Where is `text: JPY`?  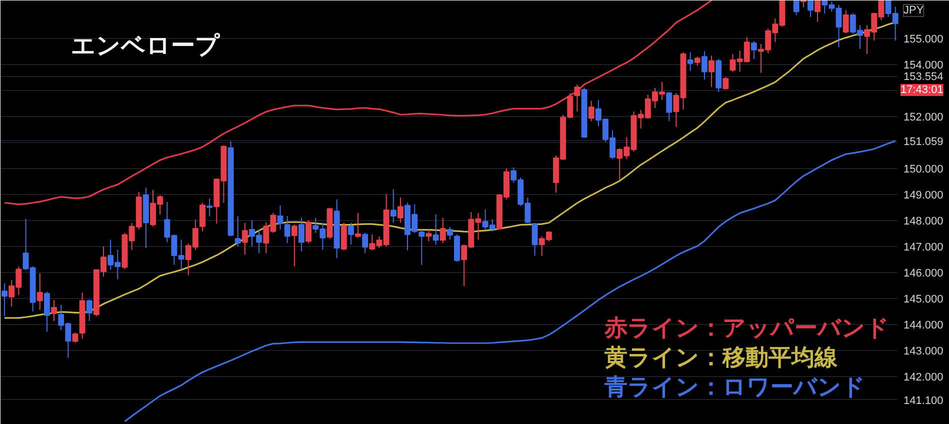
text: JPY is located at coordinates (914, 10).